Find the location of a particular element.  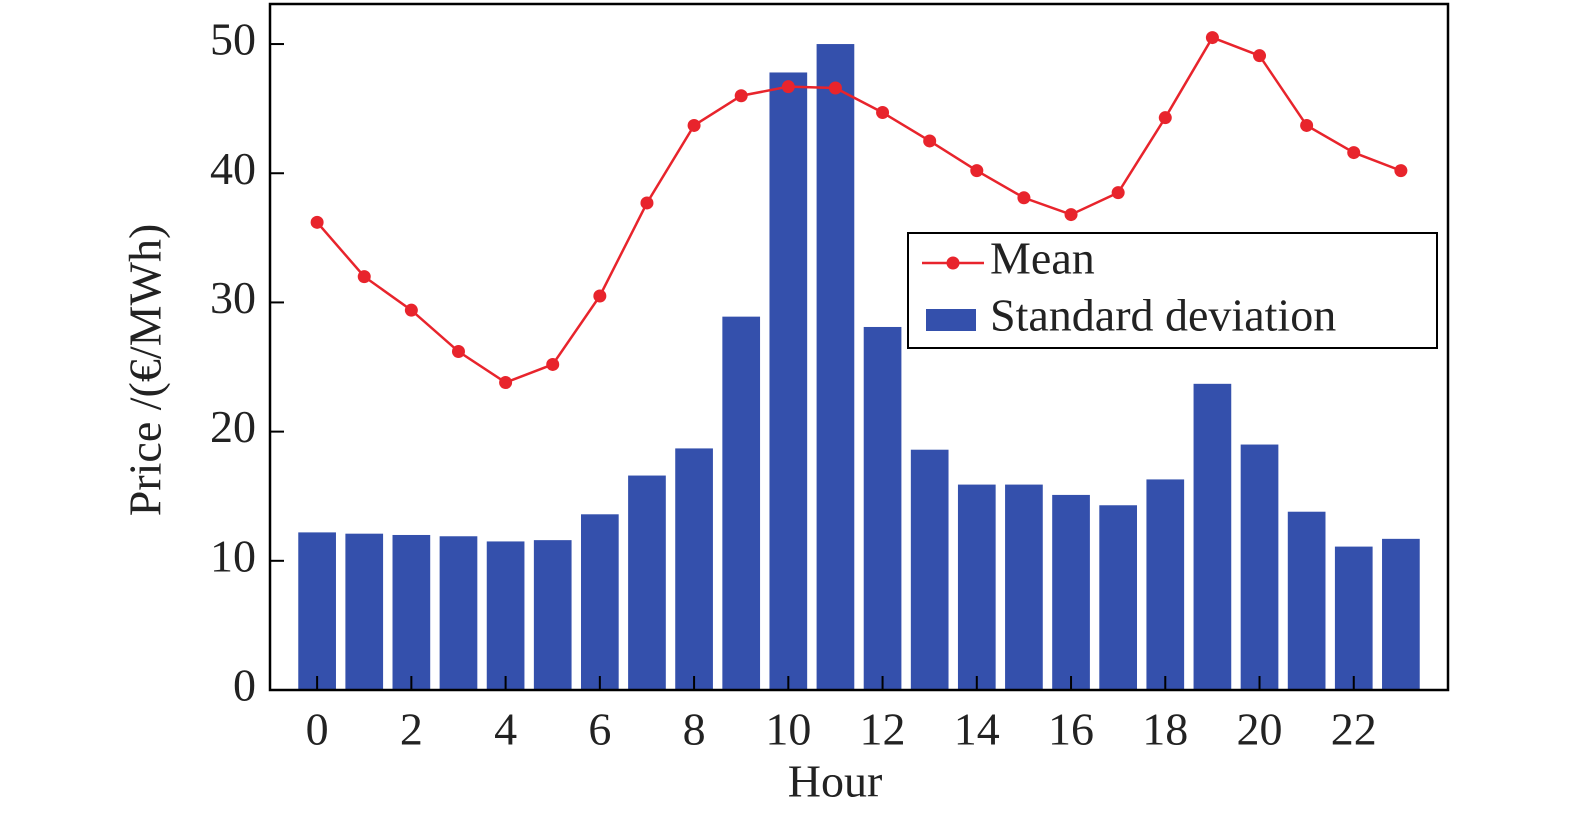

x-axis-label: Hour is located at coordinates (835, 781).